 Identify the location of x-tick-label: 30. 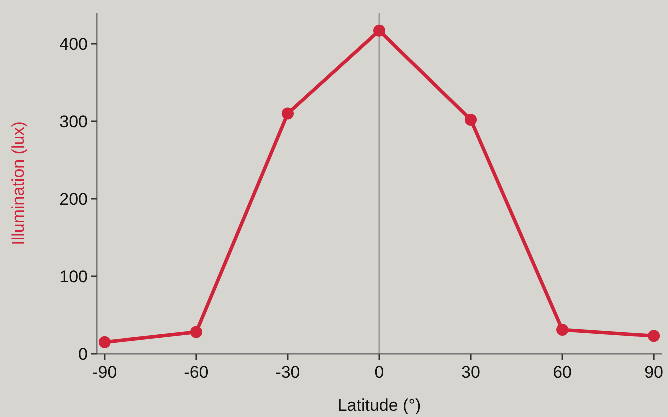
(471, 372).